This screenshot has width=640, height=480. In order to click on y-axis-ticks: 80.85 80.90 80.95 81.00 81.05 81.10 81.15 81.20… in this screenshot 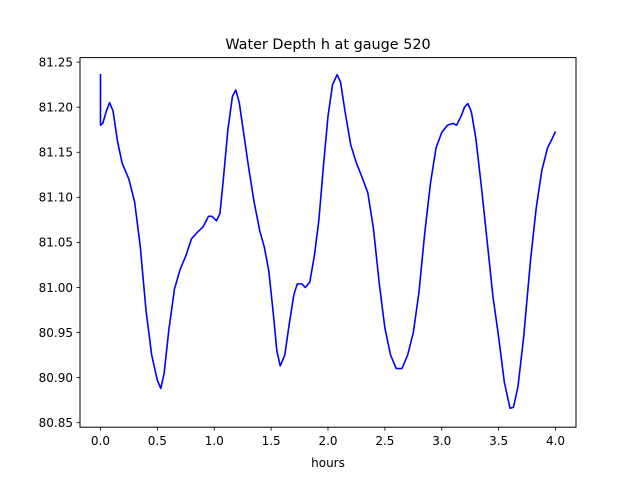, I will do `click(59, 242)`.